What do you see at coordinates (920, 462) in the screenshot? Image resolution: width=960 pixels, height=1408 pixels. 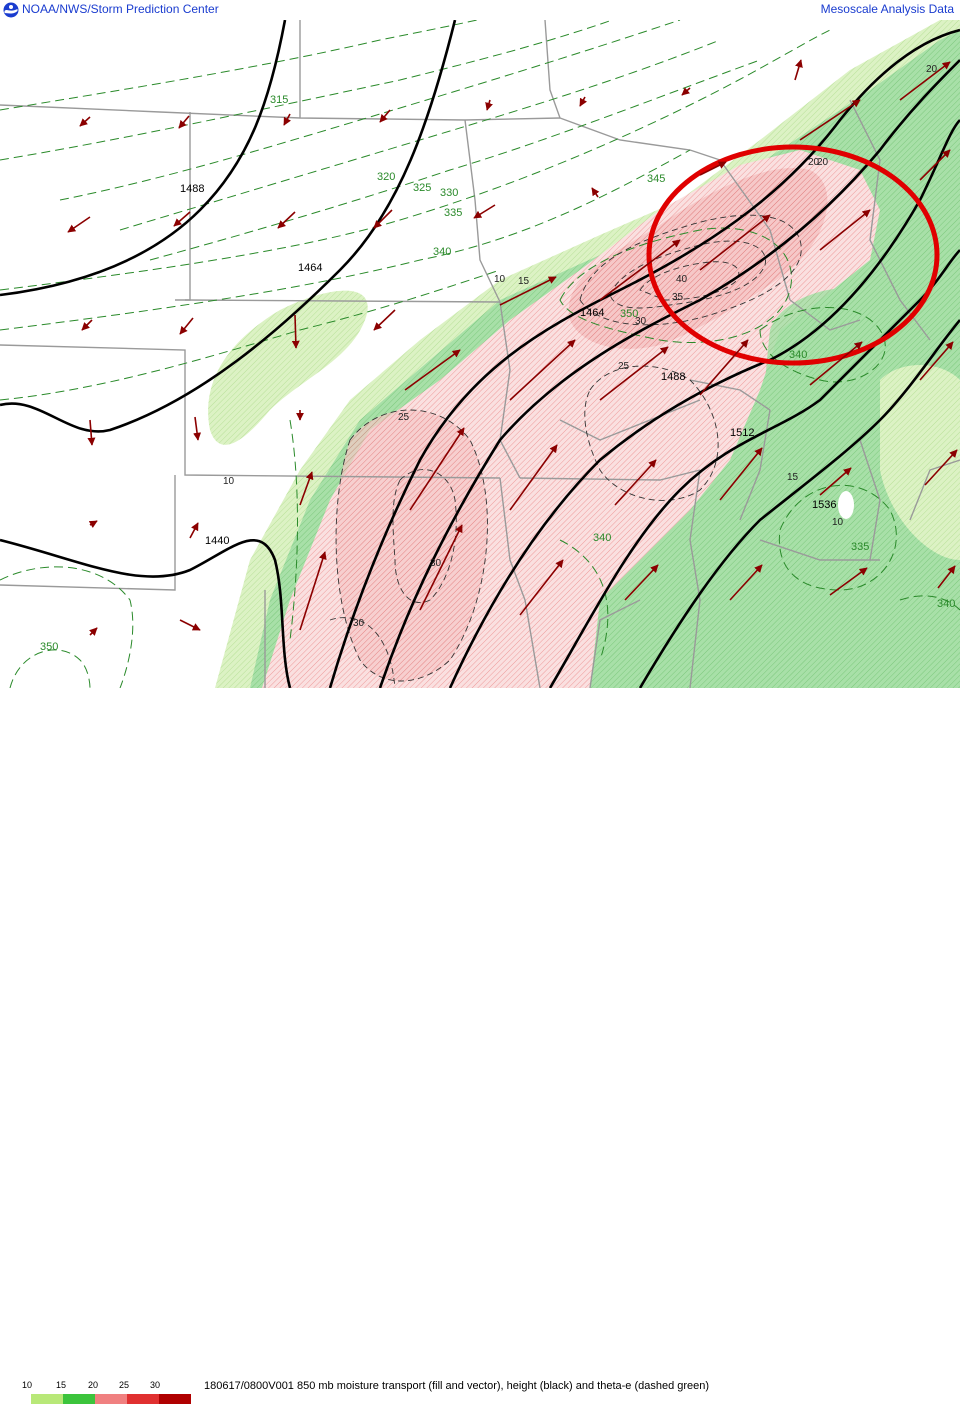 I see `fill-light-east` at bounding box center [920, 462].